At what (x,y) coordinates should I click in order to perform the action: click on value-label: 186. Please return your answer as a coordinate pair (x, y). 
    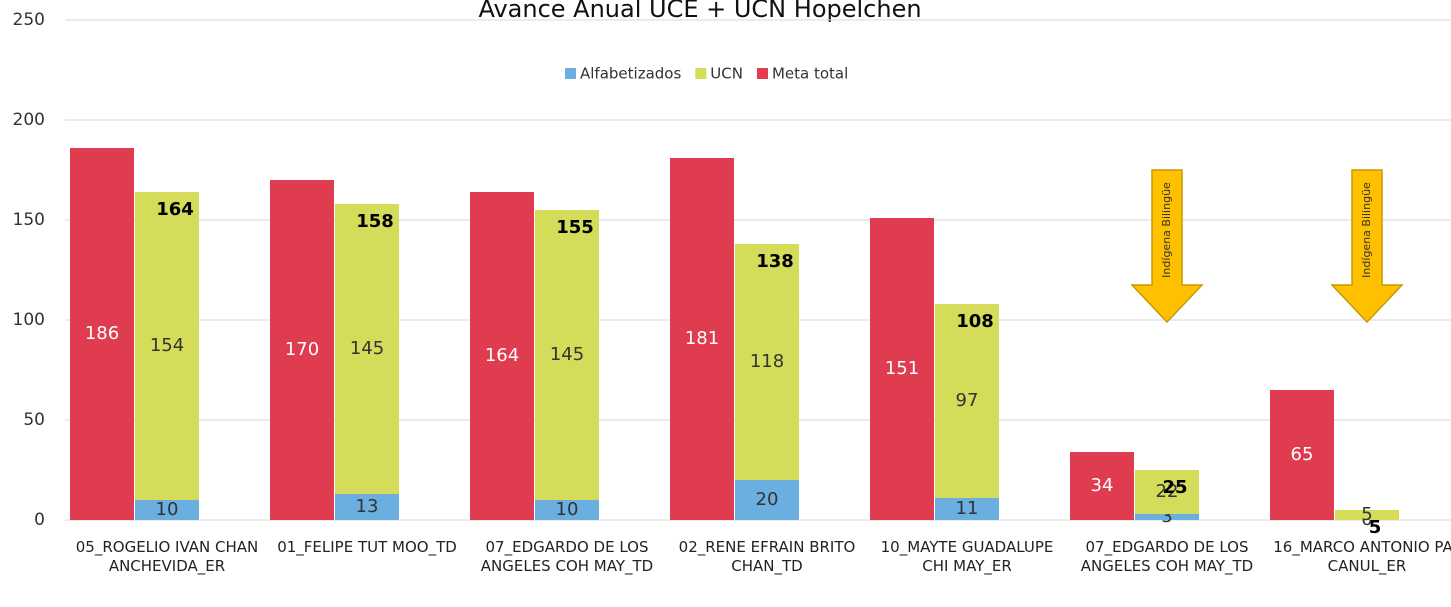
    Looking at the image, I should click on (102, 333).